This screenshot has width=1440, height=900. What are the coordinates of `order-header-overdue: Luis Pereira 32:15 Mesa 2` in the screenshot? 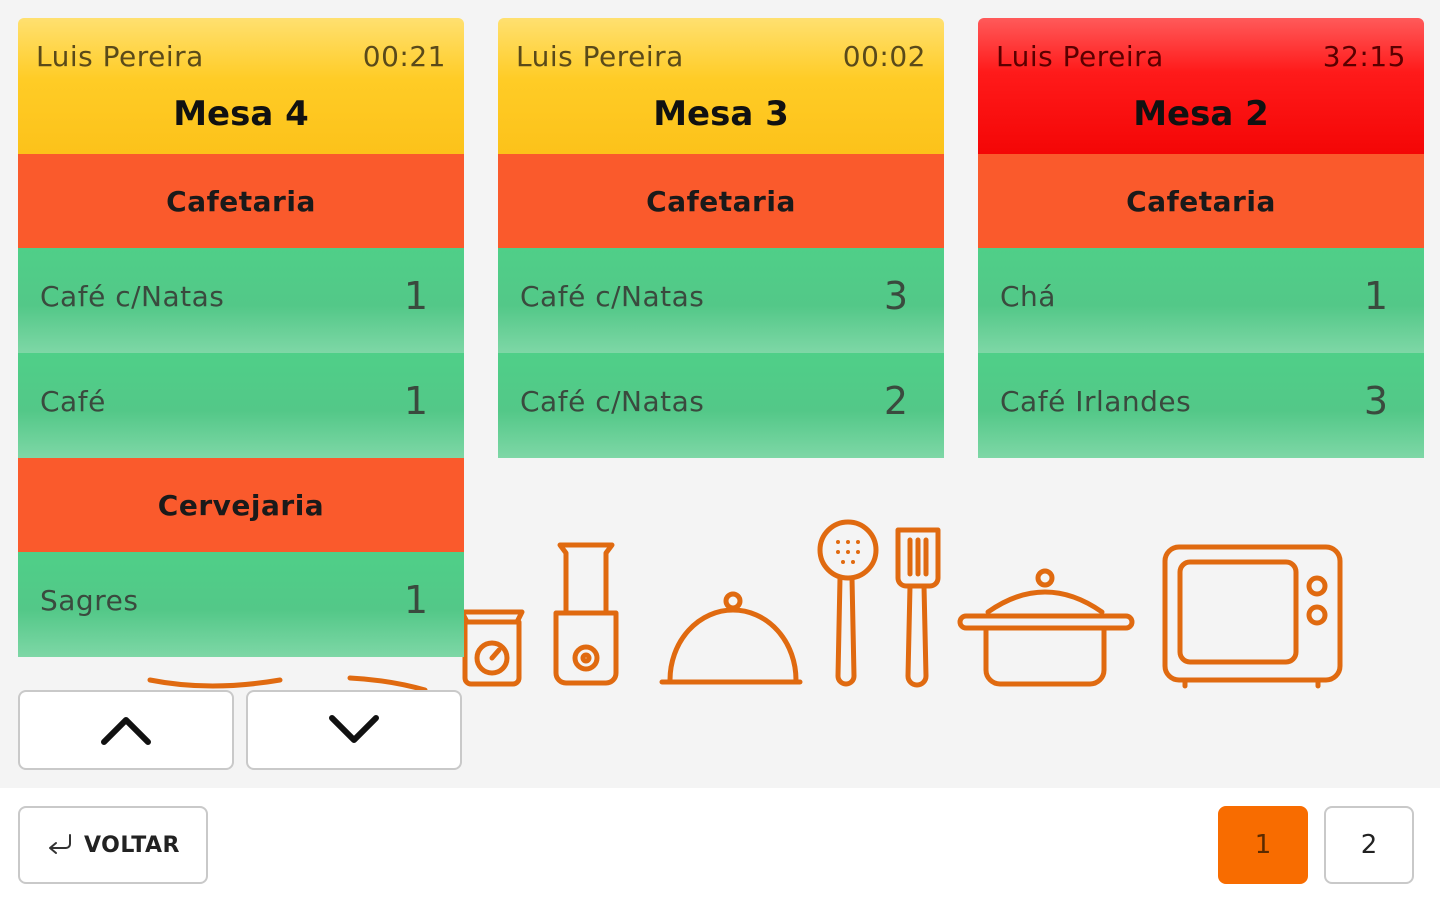 It's located at (1201, 86).